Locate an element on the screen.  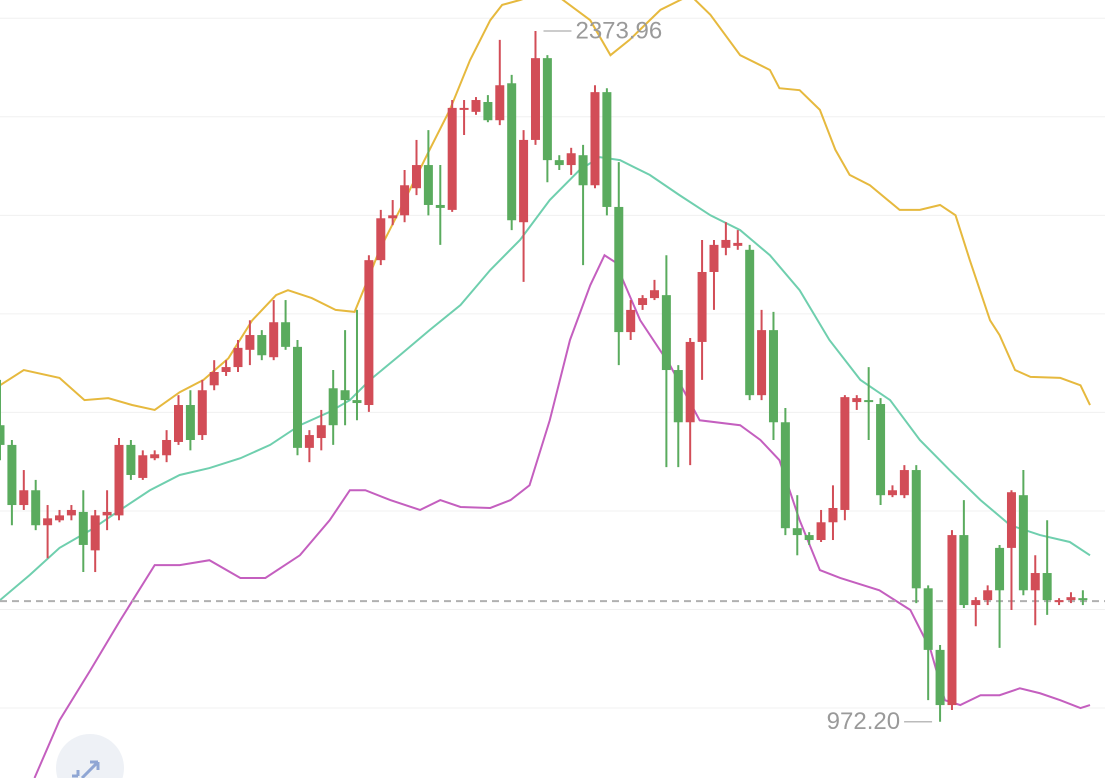
expand-button is located at coordinates (90, 756).